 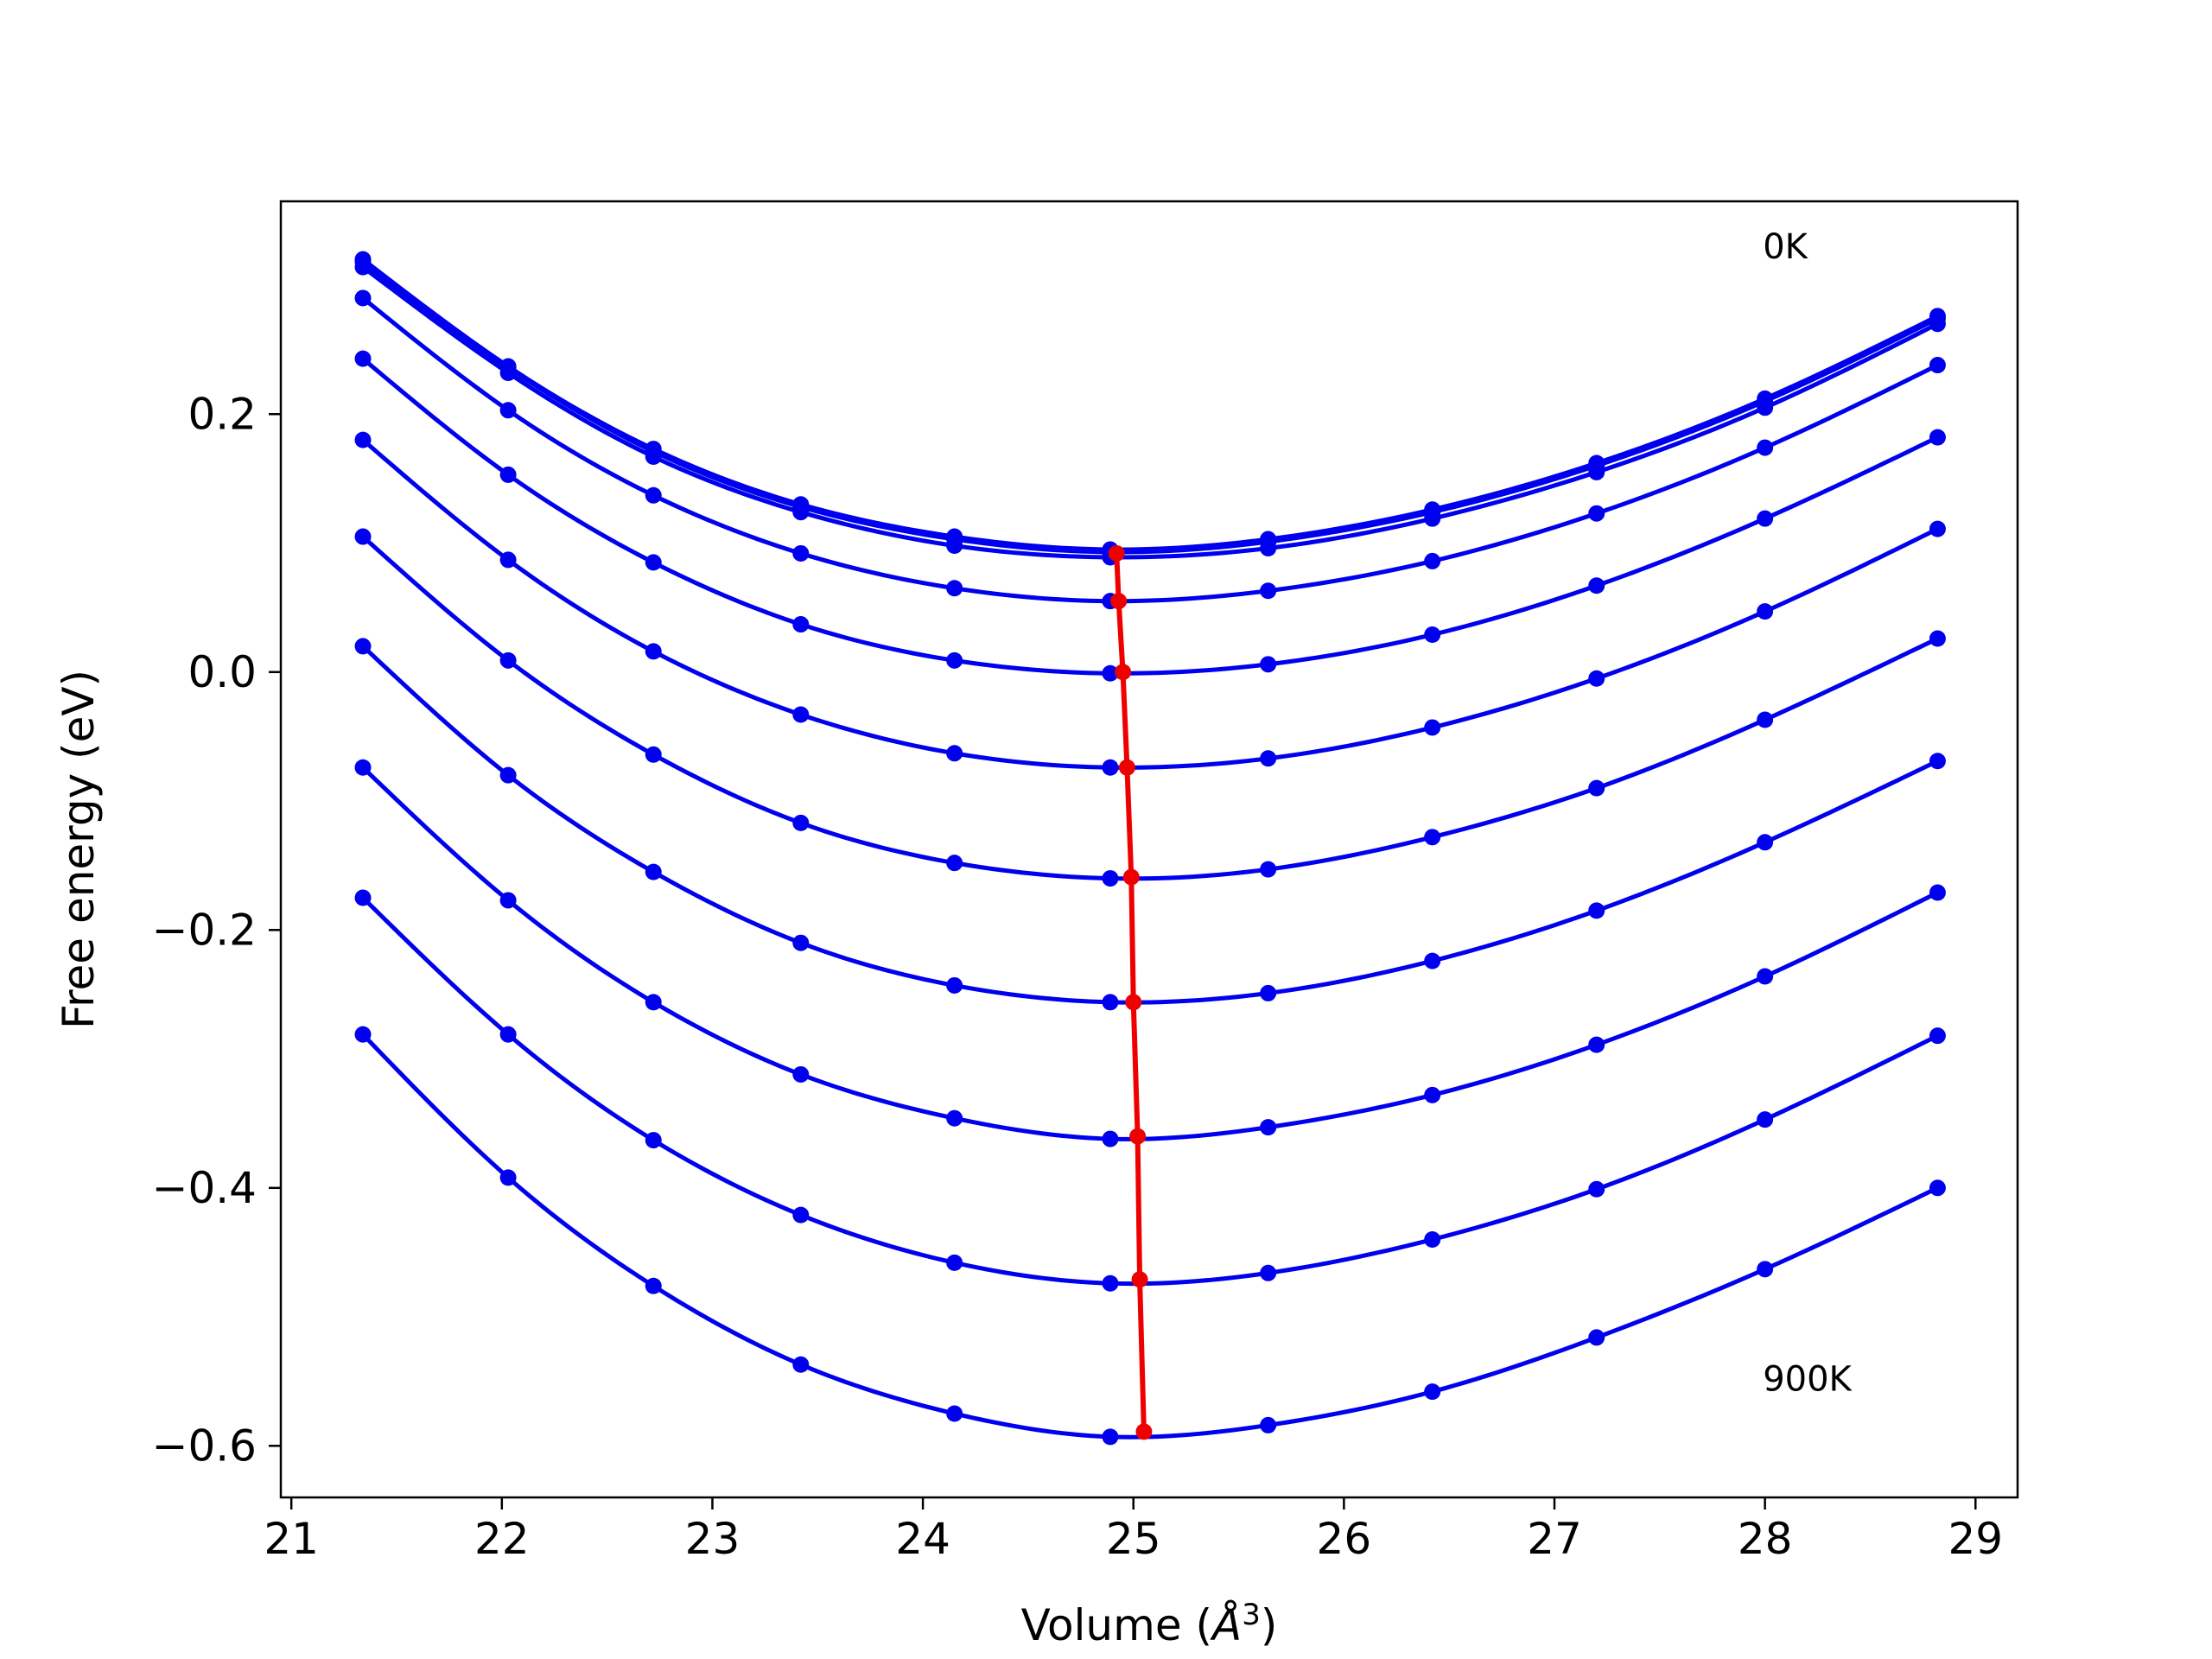 I want to click on y-tick-label-0: 0.2, so click(x=222, y=414).